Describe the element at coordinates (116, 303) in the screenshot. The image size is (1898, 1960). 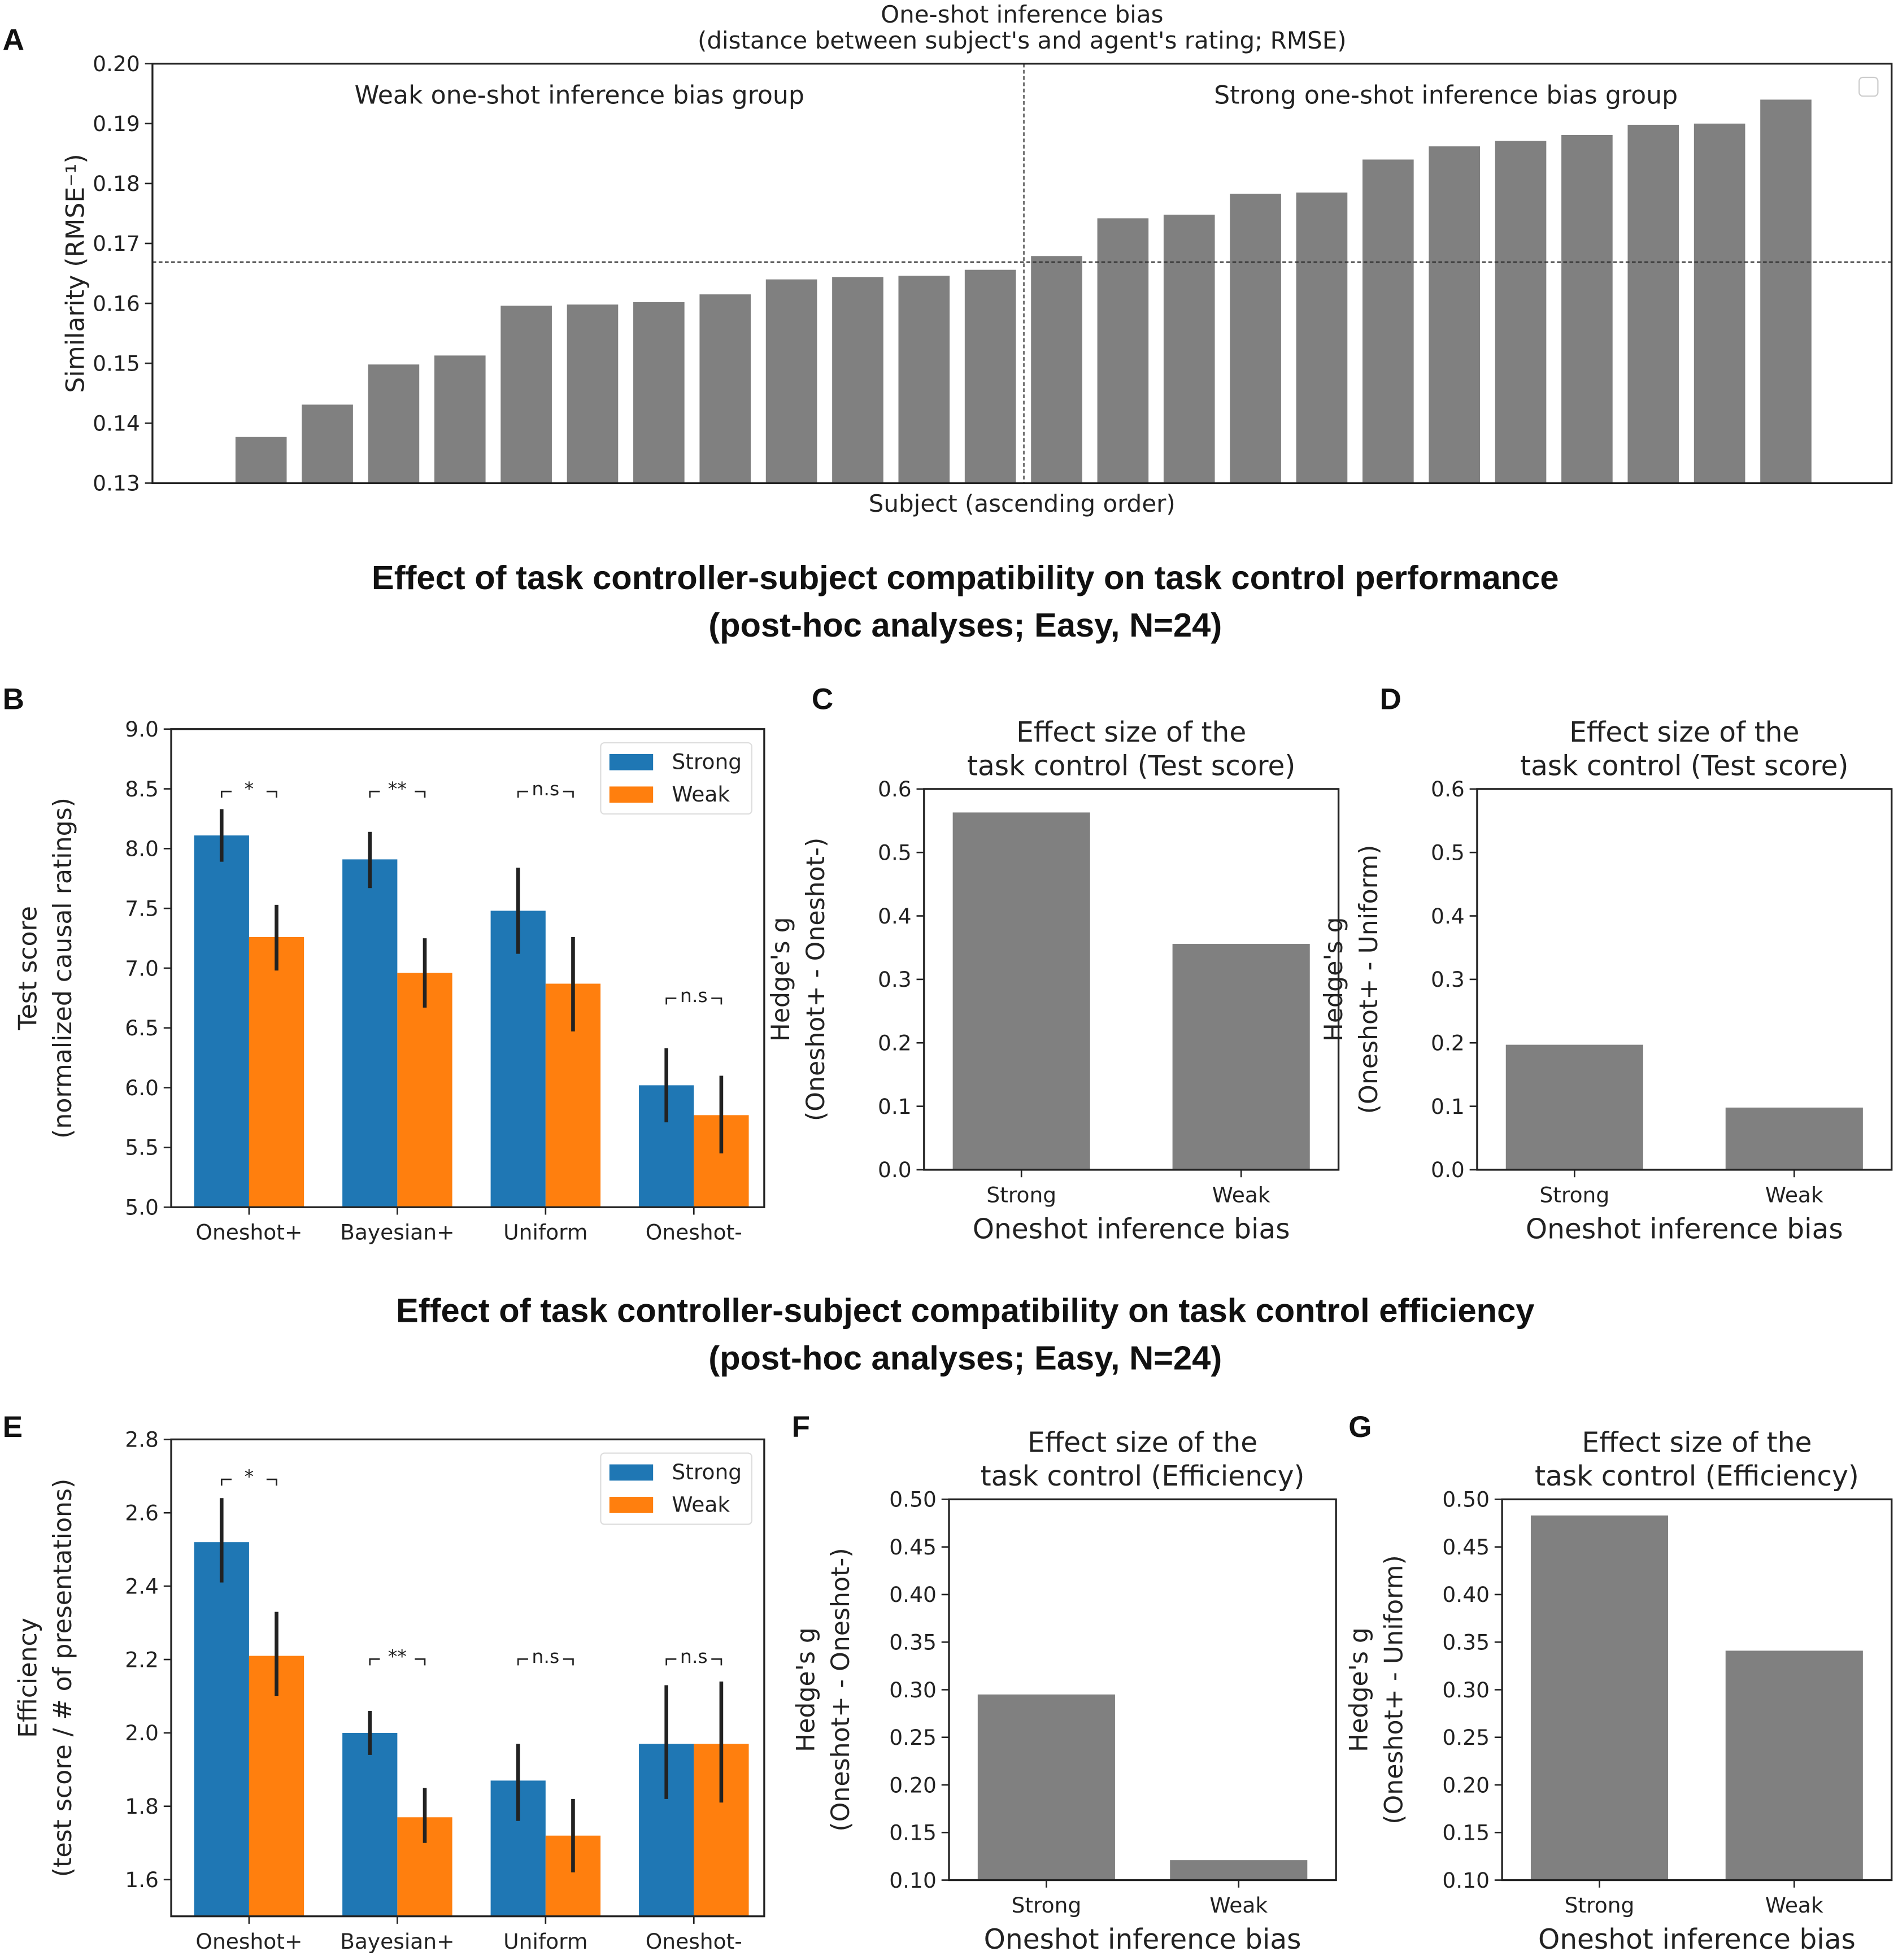
I see `y-tick-label: 0.16` at that location.